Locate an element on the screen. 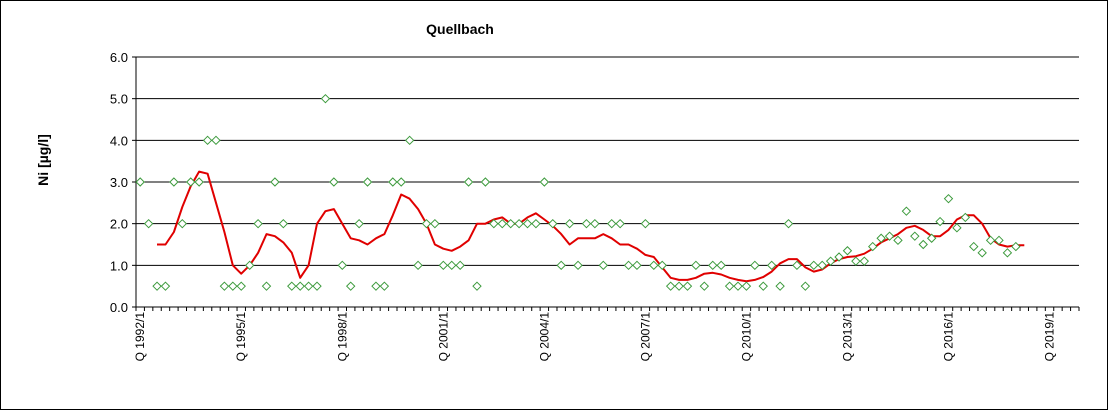 The image size is (1108, 410). x-tick-label: Q 1992/1 is located at coordinates (140, 337).